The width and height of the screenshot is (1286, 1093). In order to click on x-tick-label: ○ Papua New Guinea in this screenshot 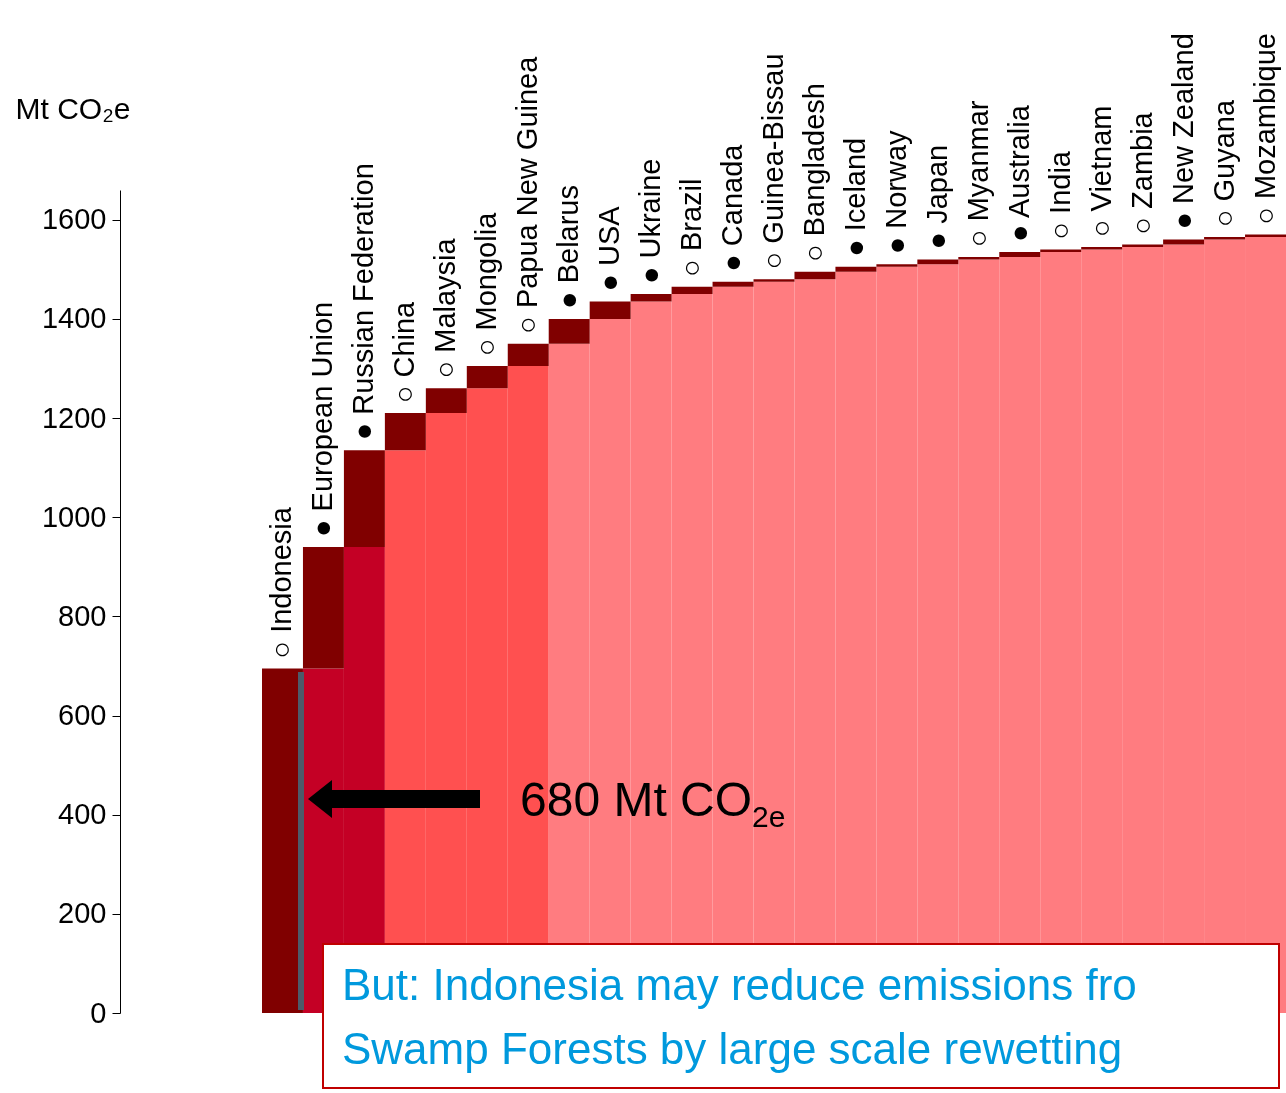, I will do `click(527, 194)`.